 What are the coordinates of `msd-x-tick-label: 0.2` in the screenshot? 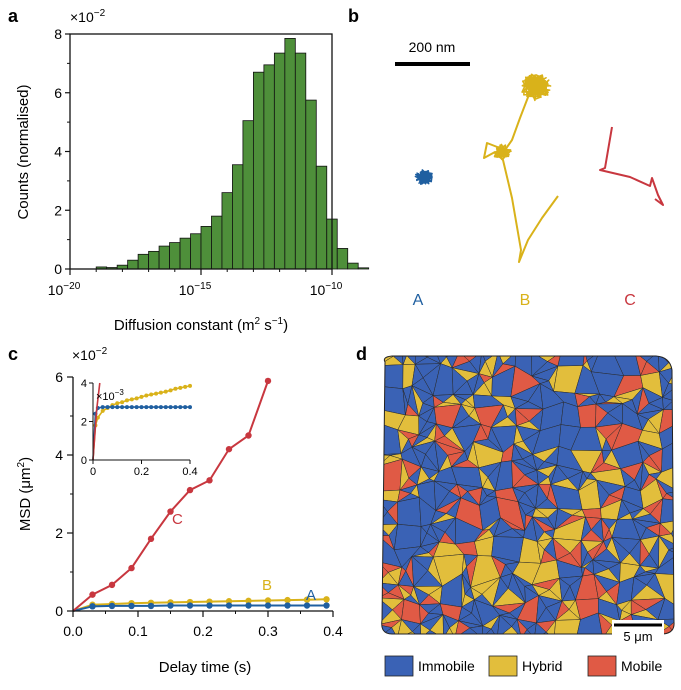 It's located at (203, 631).